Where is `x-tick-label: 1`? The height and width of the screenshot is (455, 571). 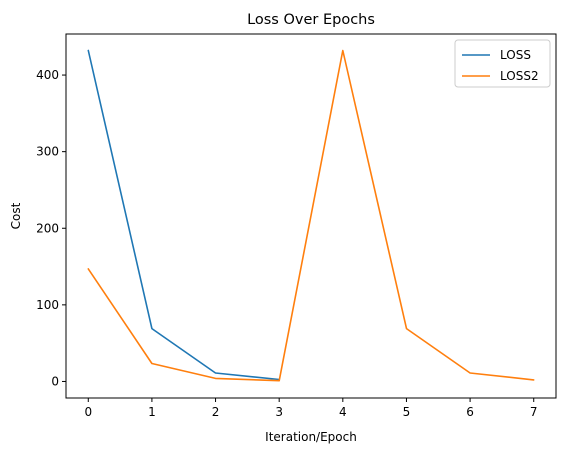
x-tick-label: 1 is located at coordinates (152, 412).